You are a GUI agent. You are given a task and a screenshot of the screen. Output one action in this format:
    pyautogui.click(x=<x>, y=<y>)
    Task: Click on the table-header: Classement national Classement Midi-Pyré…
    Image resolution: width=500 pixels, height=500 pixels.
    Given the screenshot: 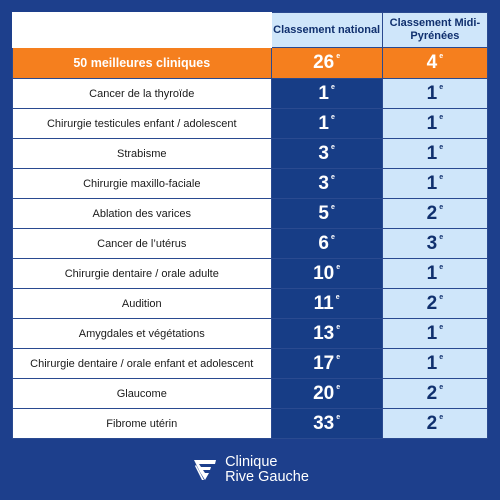 What is the action you would take?
    pyautogui.click(x=250, y=30)
    